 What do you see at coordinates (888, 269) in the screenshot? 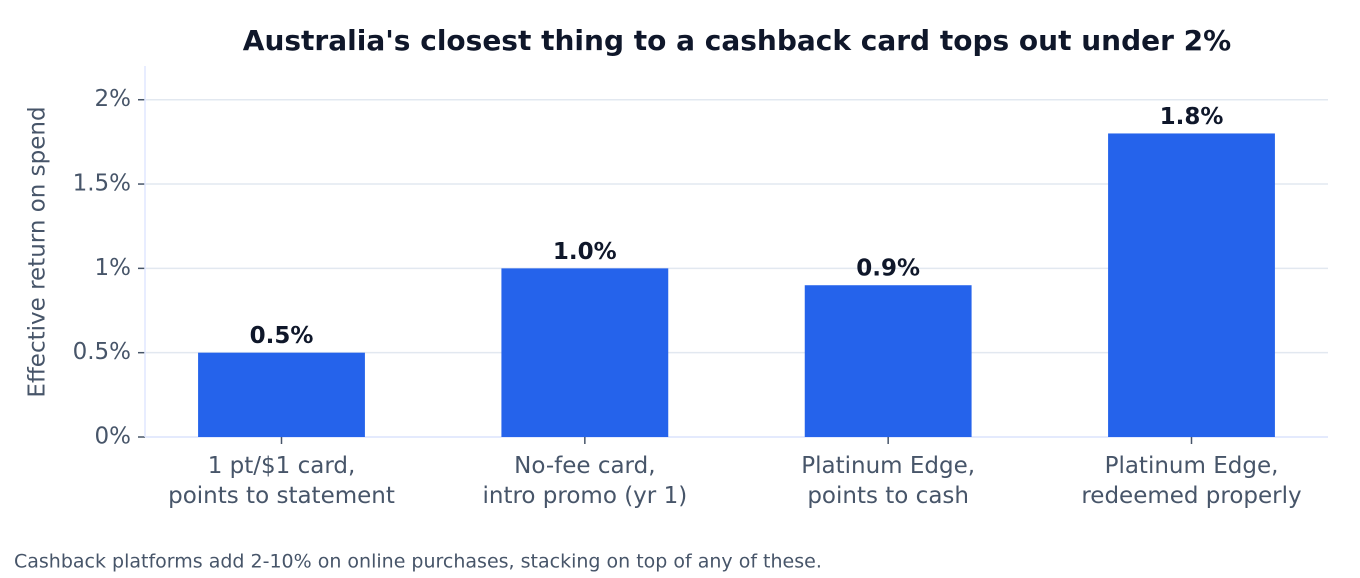
I see `data-label: 0.9%` at bounding box center [888, 269].